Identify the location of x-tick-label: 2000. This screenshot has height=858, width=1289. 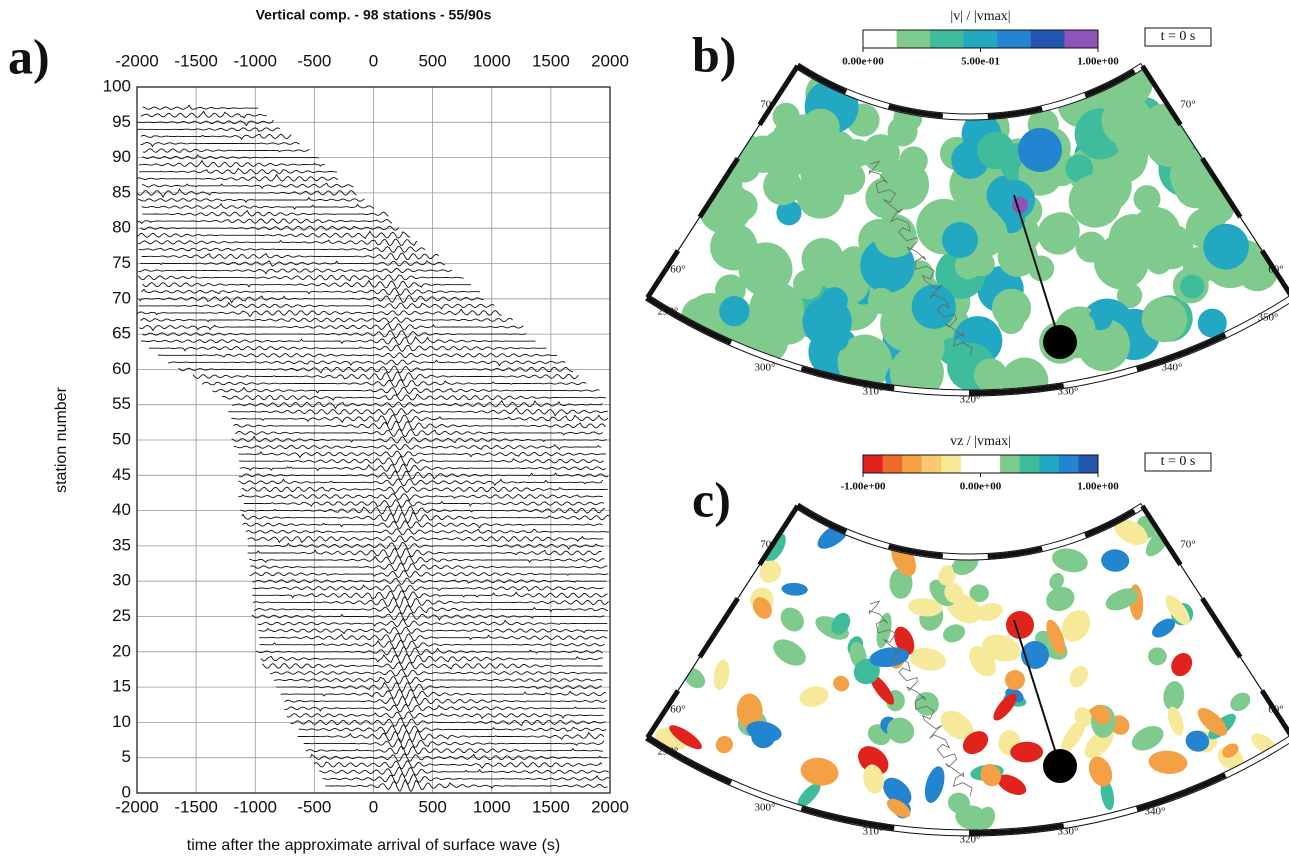
(610, 60).